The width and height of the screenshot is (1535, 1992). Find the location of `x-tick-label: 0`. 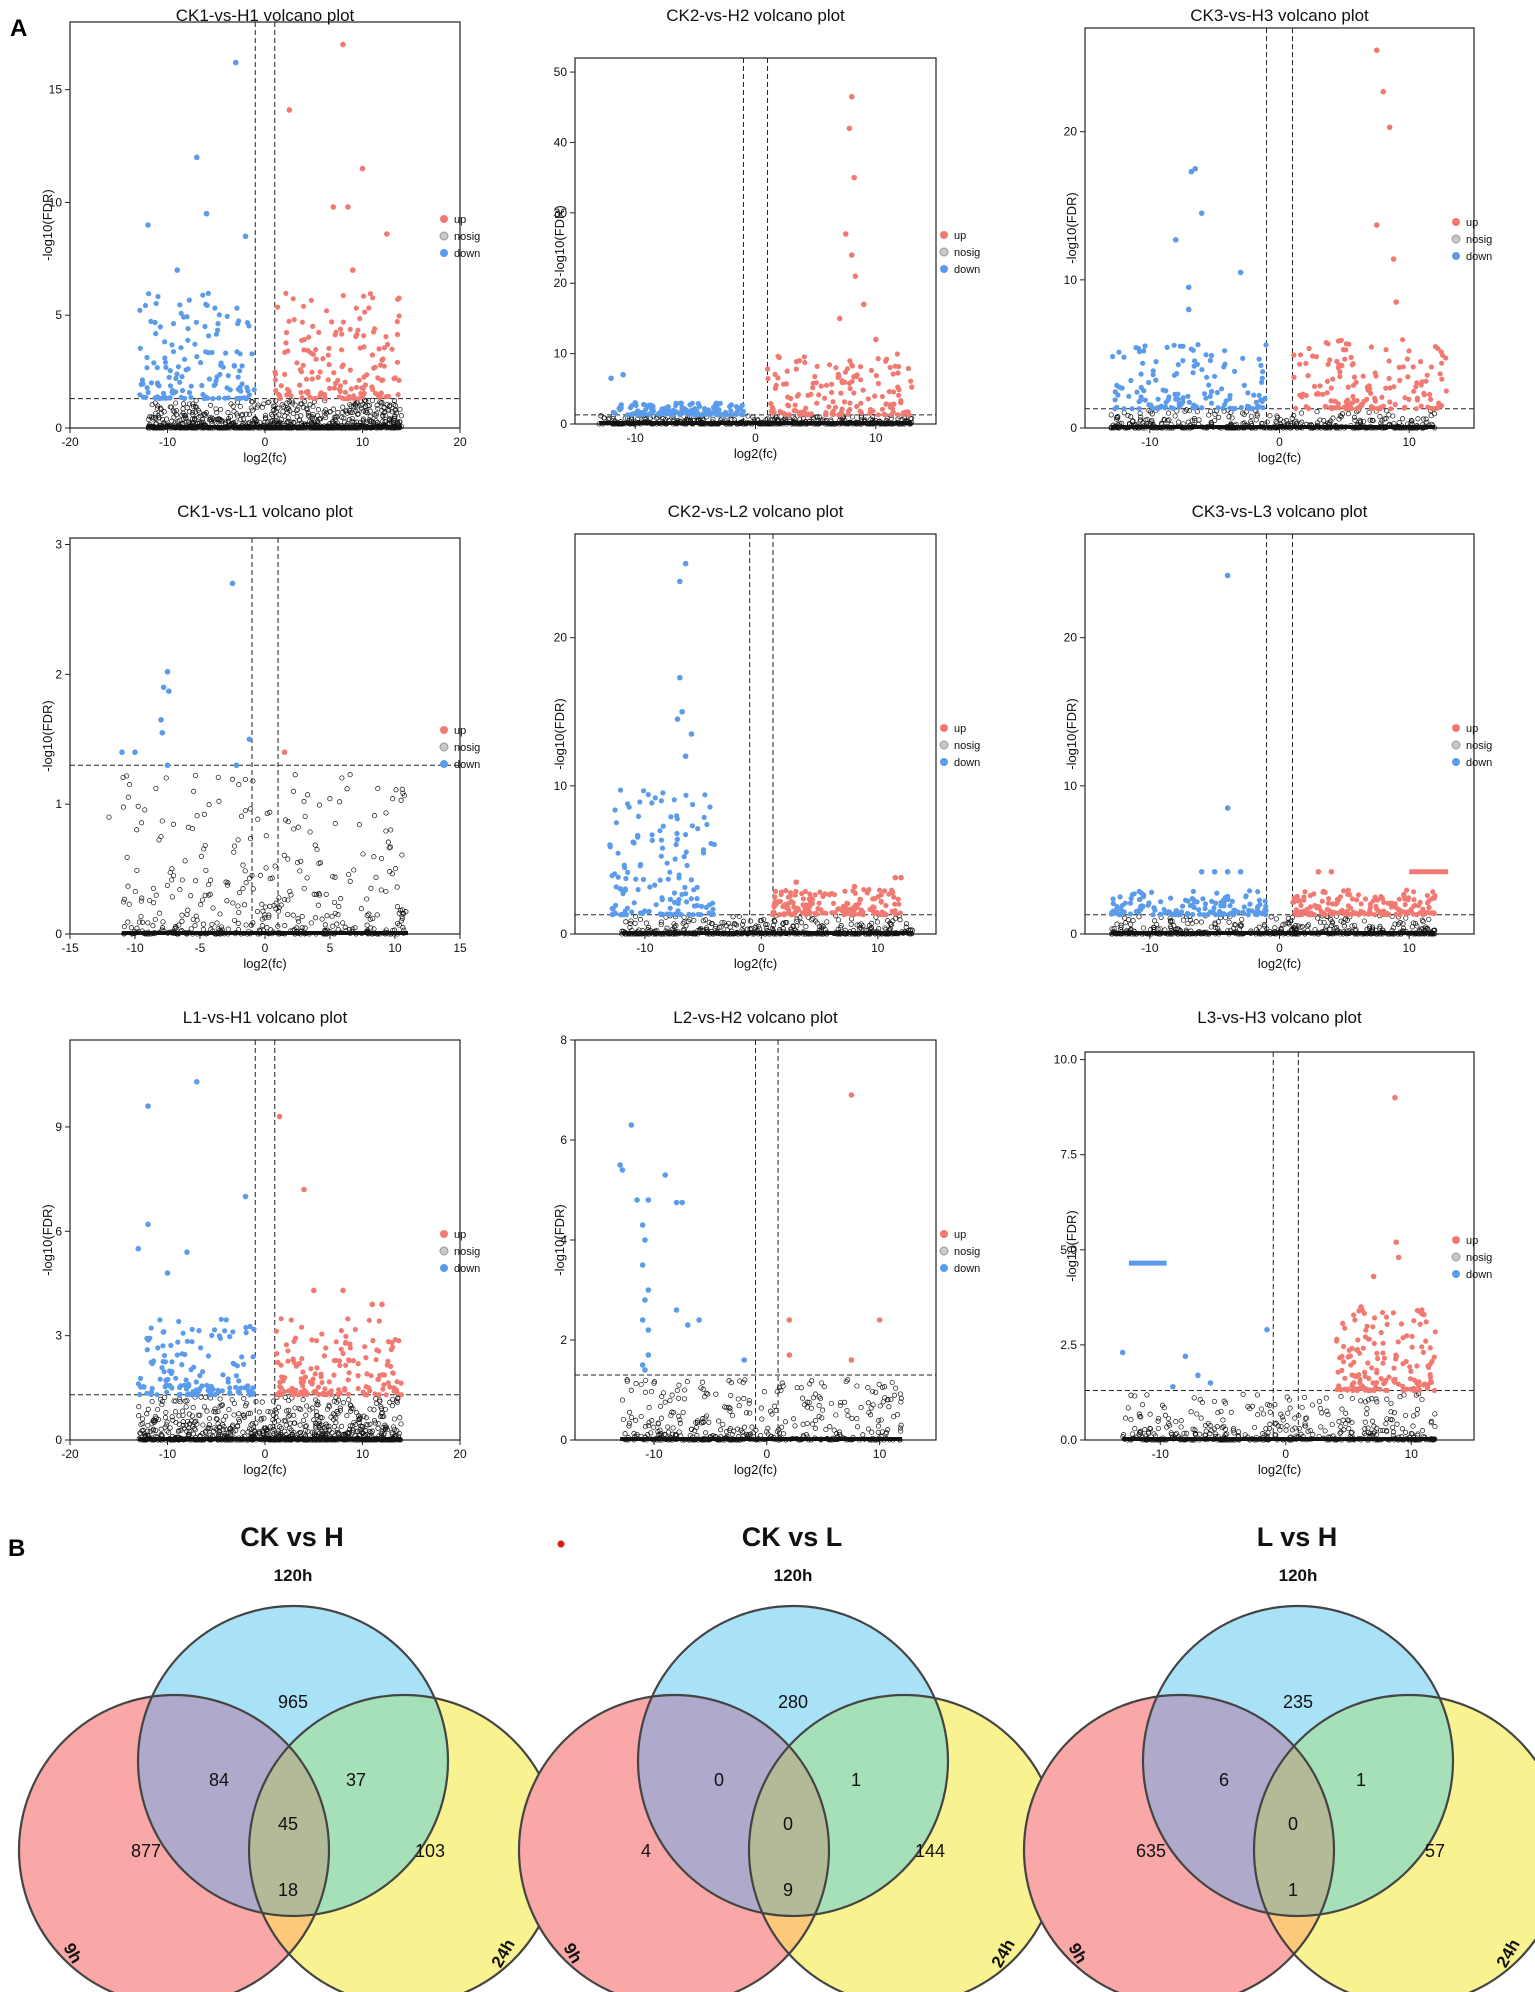

x-tick-label: 0 is located at coordinates (265, 442).